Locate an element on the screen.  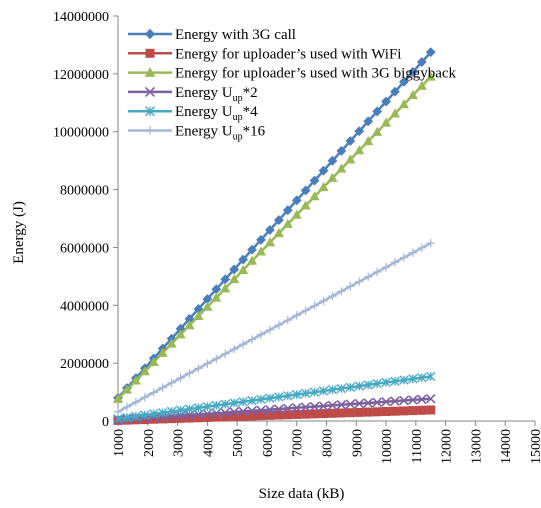
y-tick-label: 0 is located at coordinates (105, 422).